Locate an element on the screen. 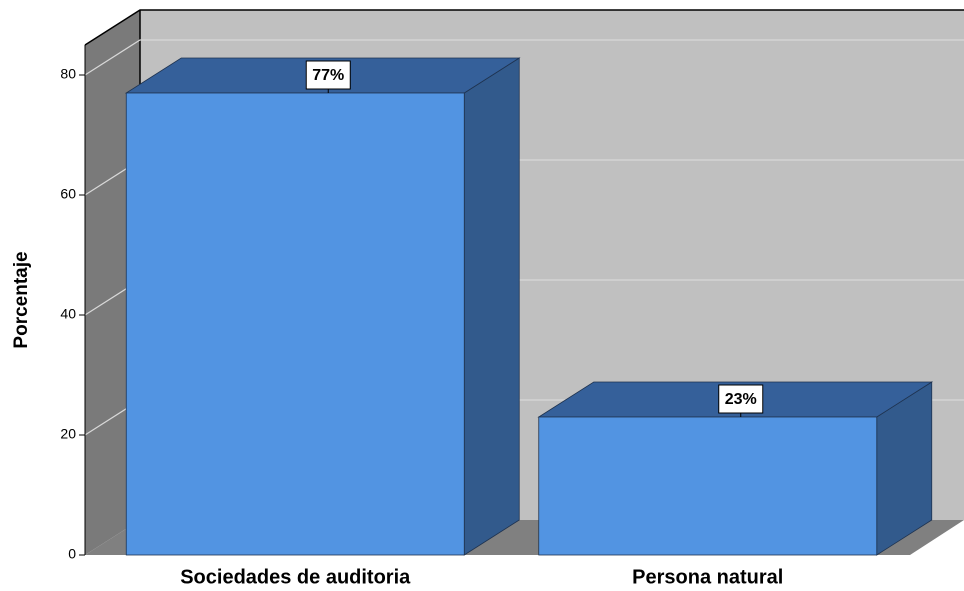 Image resolution: width=964 pixels, height=591 pixels. y-tick-label: 80 is located at coordinates (68, 74).